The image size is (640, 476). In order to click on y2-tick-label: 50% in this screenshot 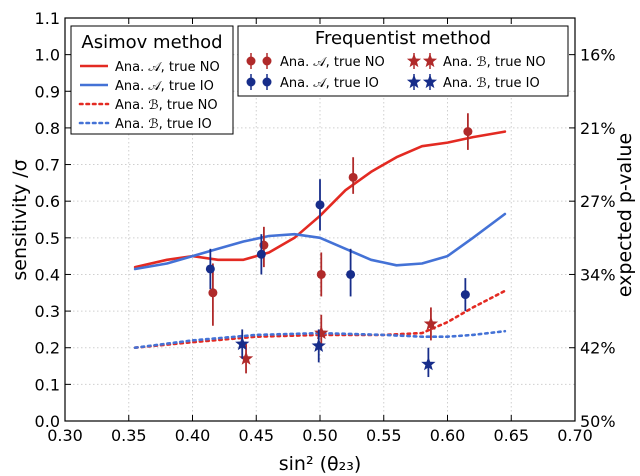, I will do `click(598, 421)`.